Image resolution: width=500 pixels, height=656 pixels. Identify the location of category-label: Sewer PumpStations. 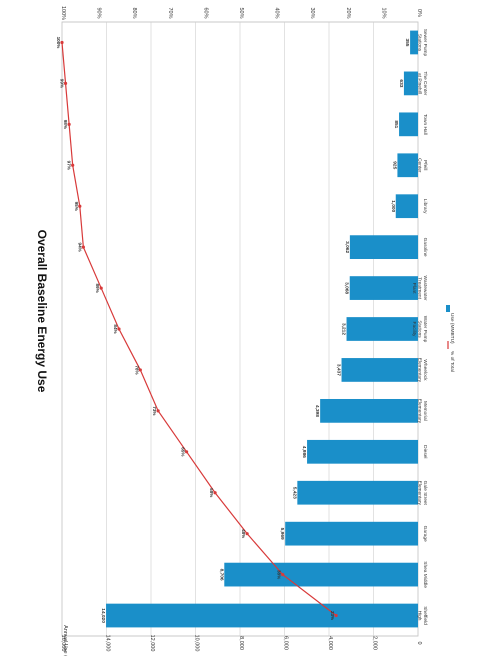
(423, 43).